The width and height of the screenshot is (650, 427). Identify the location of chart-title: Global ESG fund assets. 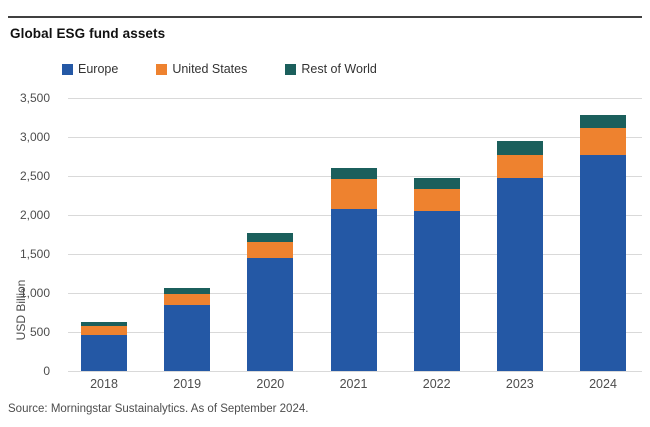
(88, 33).